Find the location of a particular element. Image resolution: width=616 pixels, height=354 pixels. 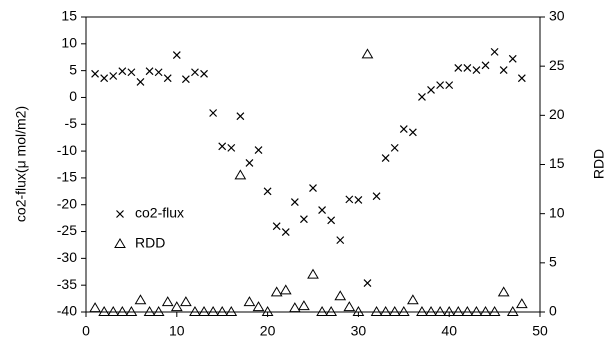

y-tick-label: 0 is located at coordinates (73, 96).